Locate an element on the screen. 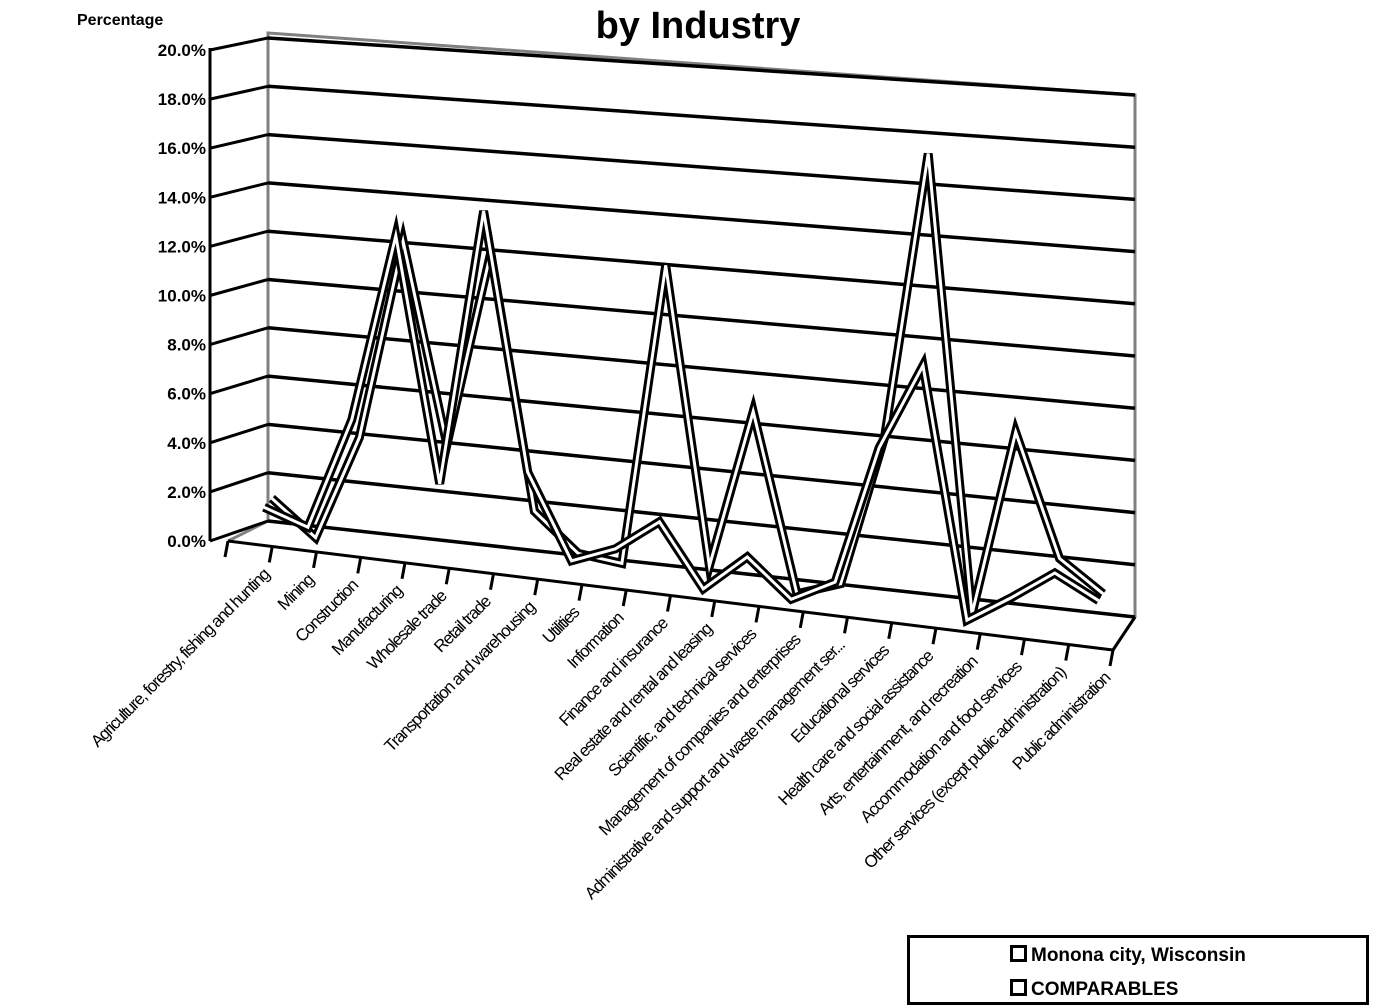 The width and height of the screenshot is (1381, 1008). y-axis-label: Percentage is located at coordinates (120, 20).